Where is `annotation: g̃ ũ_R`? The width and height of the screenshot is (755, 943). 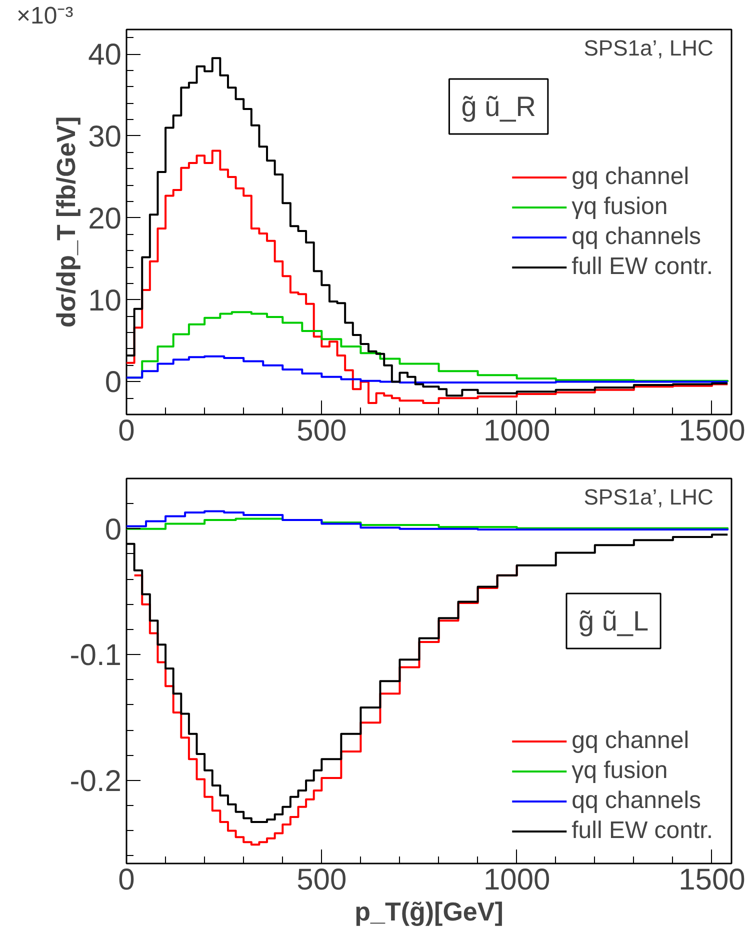
annotation: g̃ ũ_R is located at coordinates (498, 106).